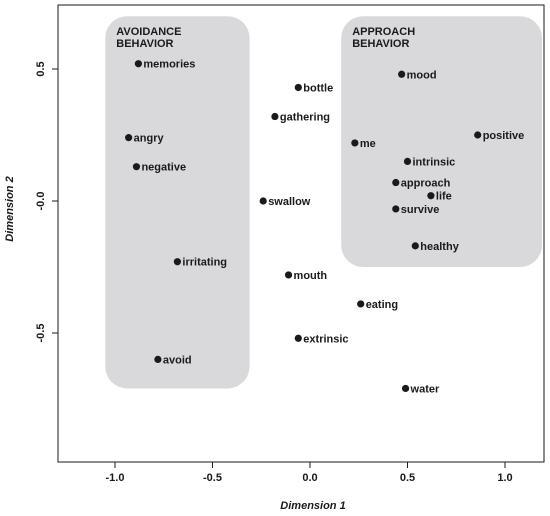 The width and height of the screenshot is (550, 516). I want to click on data-point-label: memories, so click(169, 65).